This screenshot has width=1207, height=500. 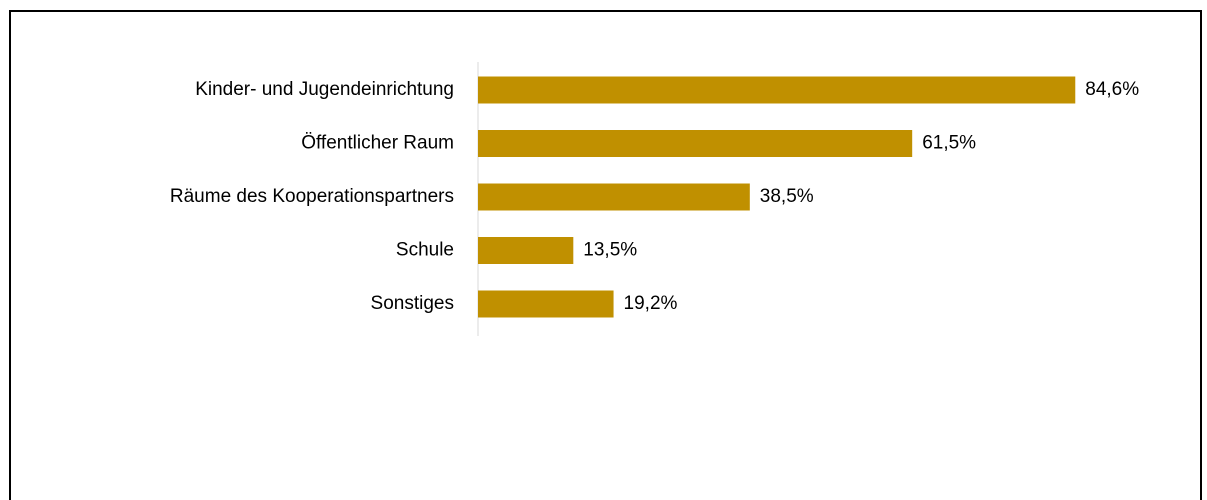 What do you see at coordinates (425, 250) in the screenshot?
I see `category-label-schule: Schule` at bounding box center [425, 250].